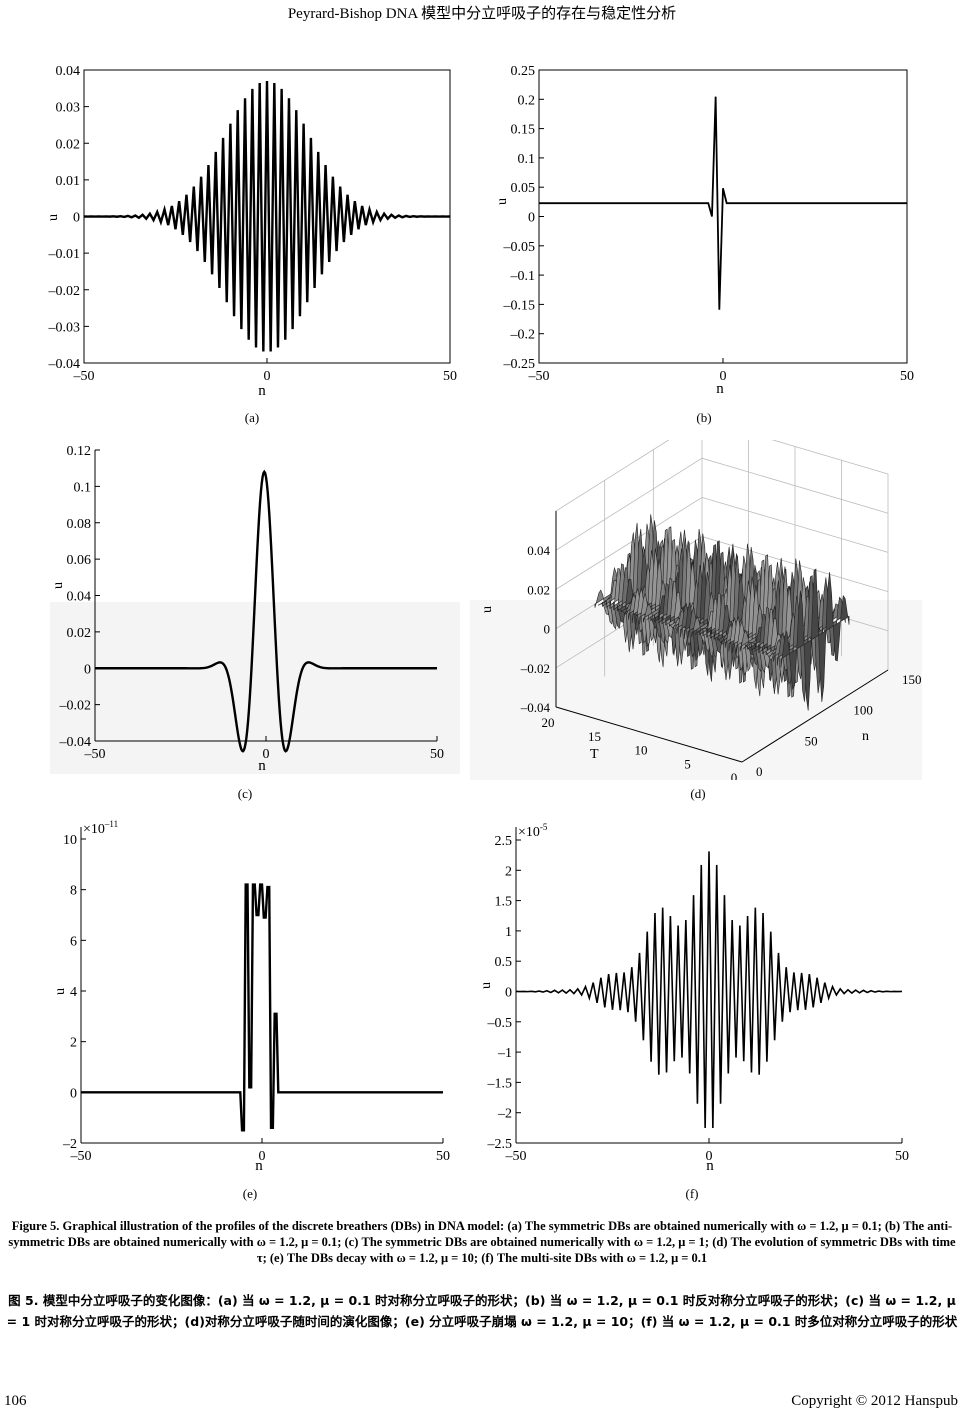 This screenshot has height=1414, width=964. What do you see at coordinates (548, 722) in the screenshot?
I see `t-tick-label: 20` at bounding box center [548, 722].